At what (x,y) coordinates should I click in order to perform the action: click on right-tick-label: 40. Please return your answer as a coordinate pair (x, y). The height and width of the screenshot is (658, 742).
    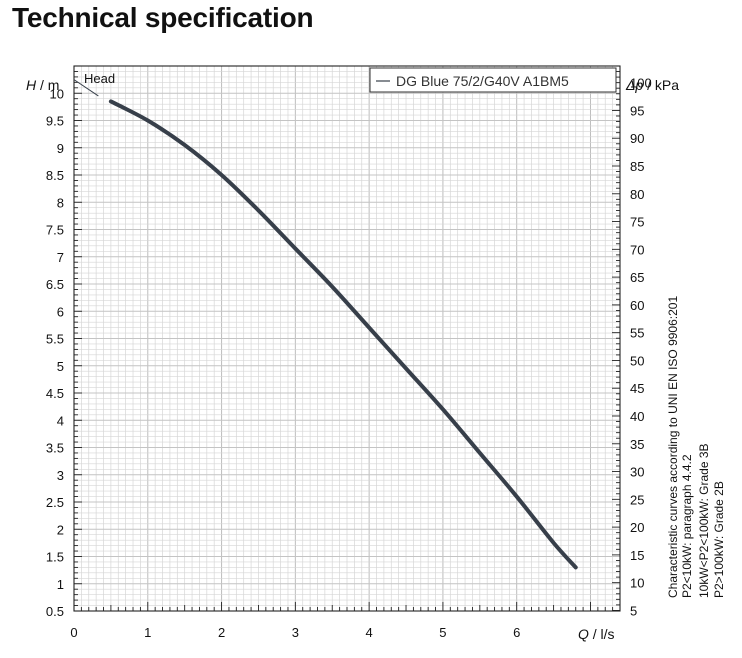
    Looking at the image, I should click on (637, 416).